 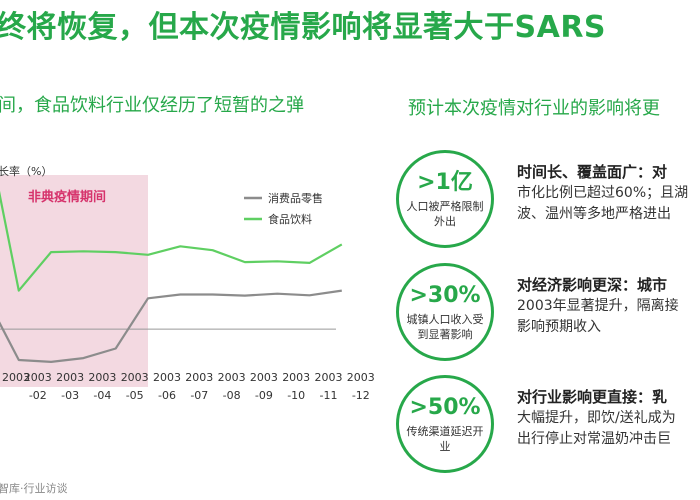 What do you see at coordinates (34, 488) in the screenshot?
I see `source-footer: 智库·行业访谈` at bounding box center [34, 488].